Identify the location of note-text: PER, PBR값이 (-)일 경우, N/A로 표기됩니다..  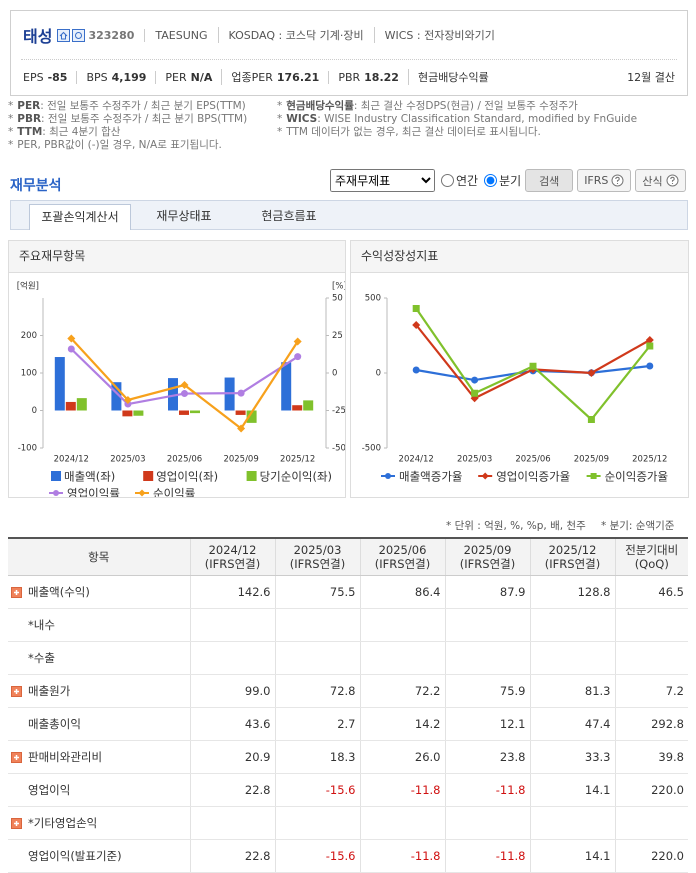
(119, 145).